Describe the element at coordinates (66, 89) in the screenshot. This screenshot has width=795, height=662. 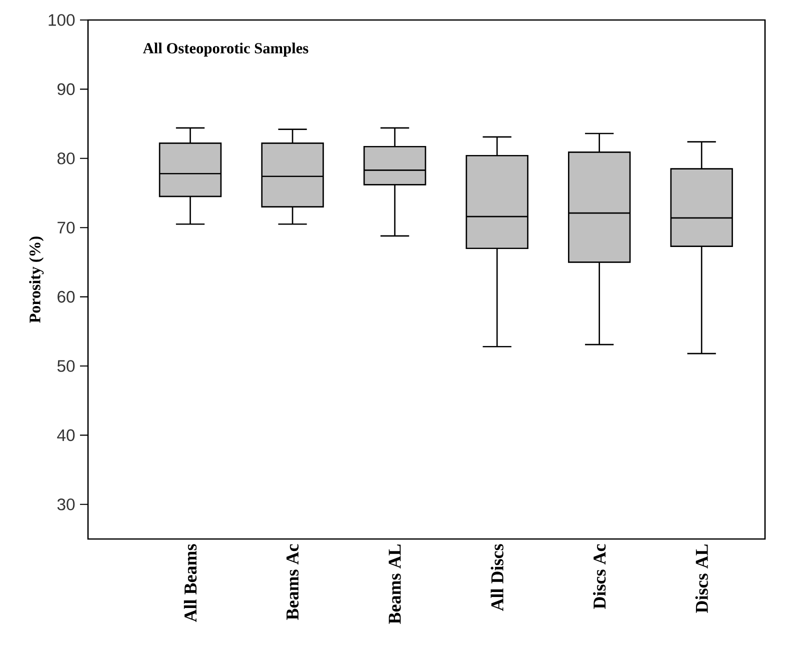
I see `y-tick-label: 90` at that location.